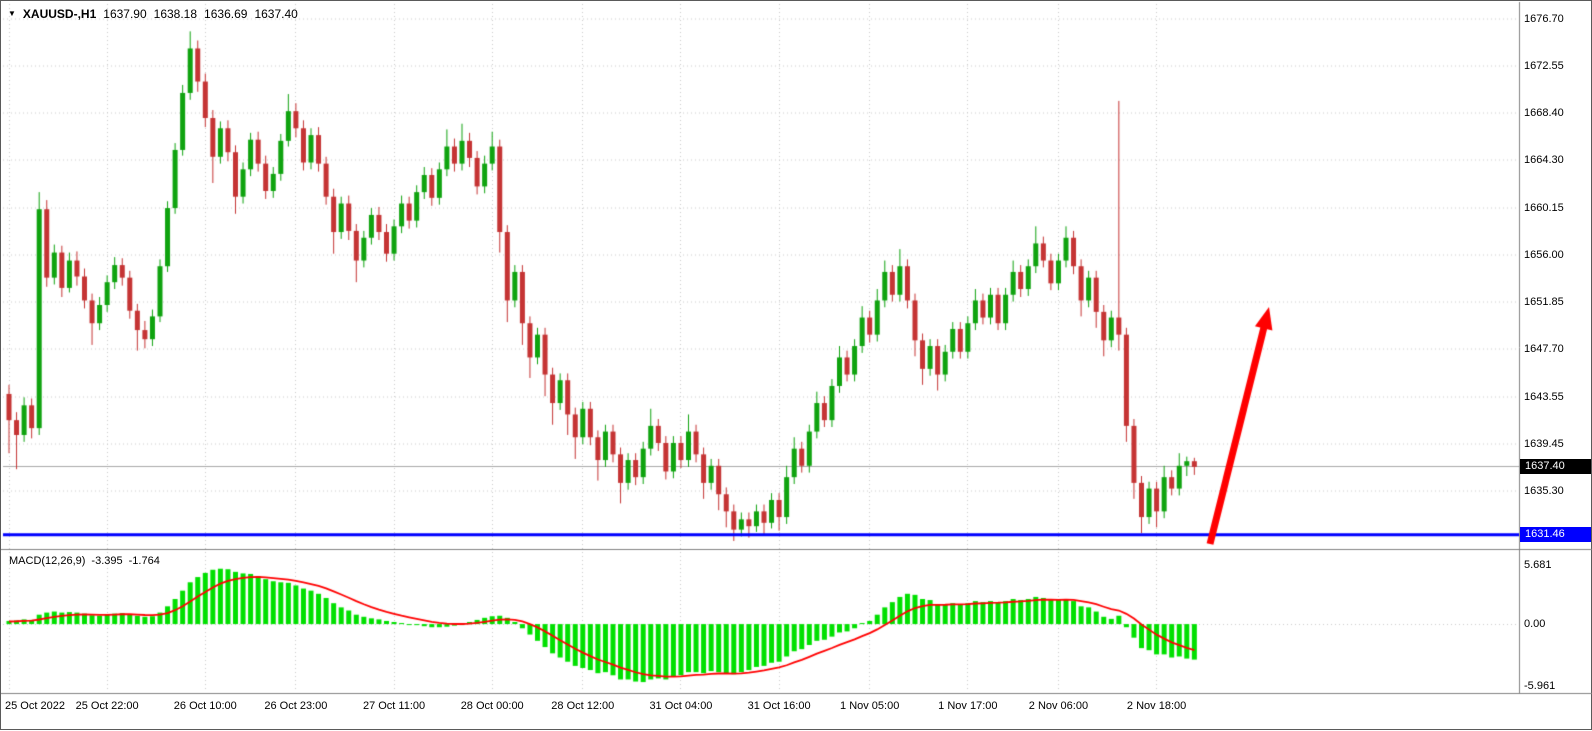 Image resolution: width=1592 pixels, height=731 pixels. Describe the element at coordinates (1058, 706) in the screenshot. I see `time-axis-label: 2 Nov 06:00` at that location.